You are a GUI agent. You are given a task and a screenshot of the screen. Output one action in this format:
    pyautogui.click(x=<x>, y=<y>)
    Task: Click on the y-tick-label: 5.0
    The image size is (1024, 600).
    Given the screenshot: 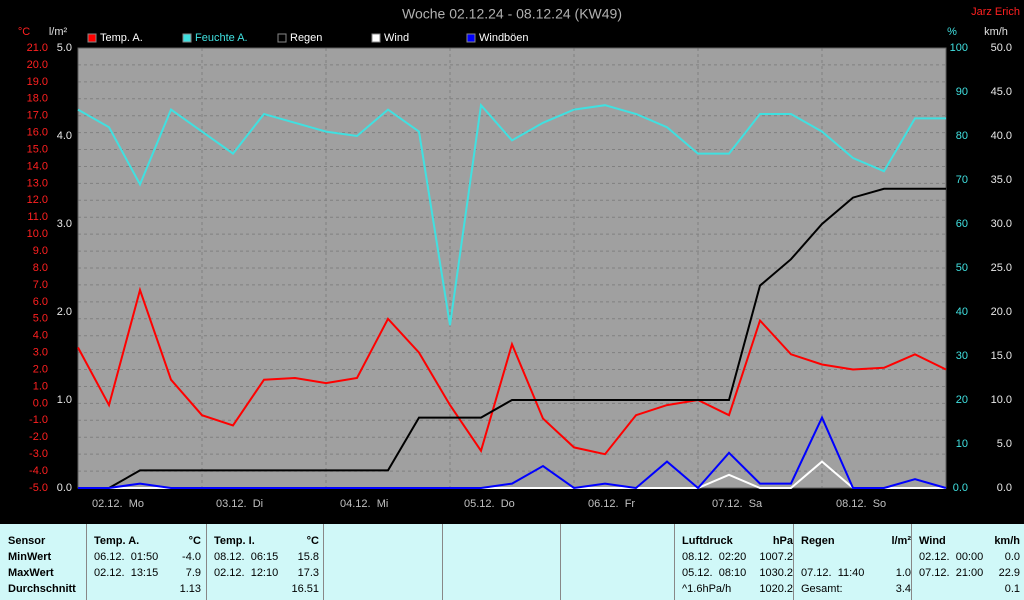 What is the action you would take?
    pyautogui.click(x=40, y=319)
    